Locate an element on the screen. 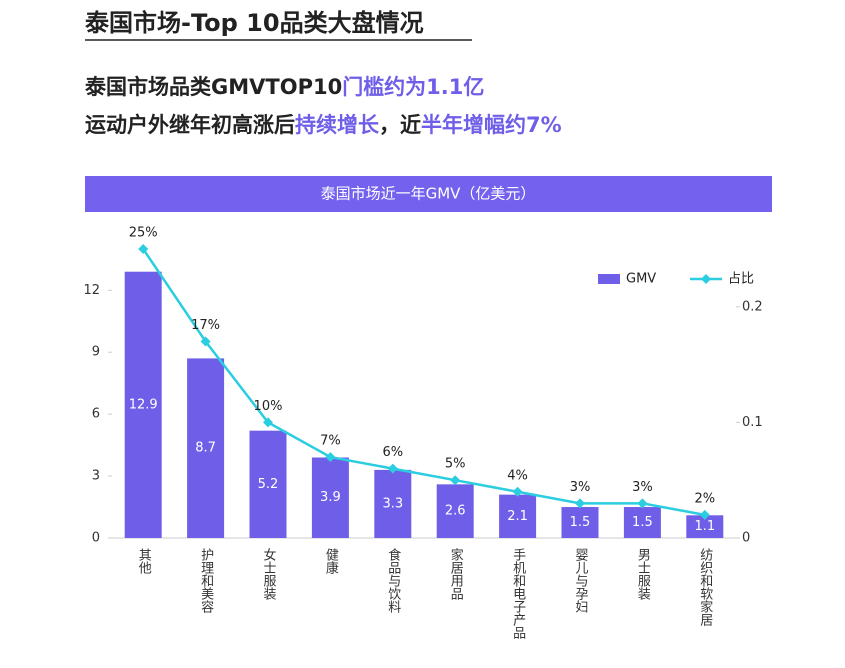 The image size is (845, 668). highlight-text: 门槛约为1.1亿 is located at coordinates (413, 87).